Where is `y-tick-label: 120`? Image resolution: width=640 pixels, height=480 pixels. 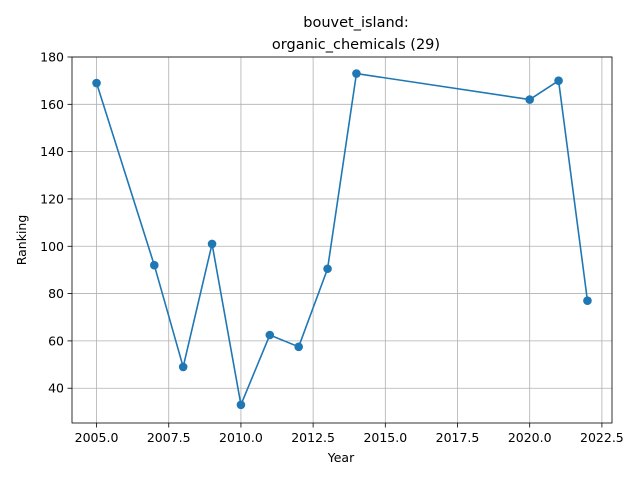 y-tick-label: 120 is located at coordinates (52, 198).